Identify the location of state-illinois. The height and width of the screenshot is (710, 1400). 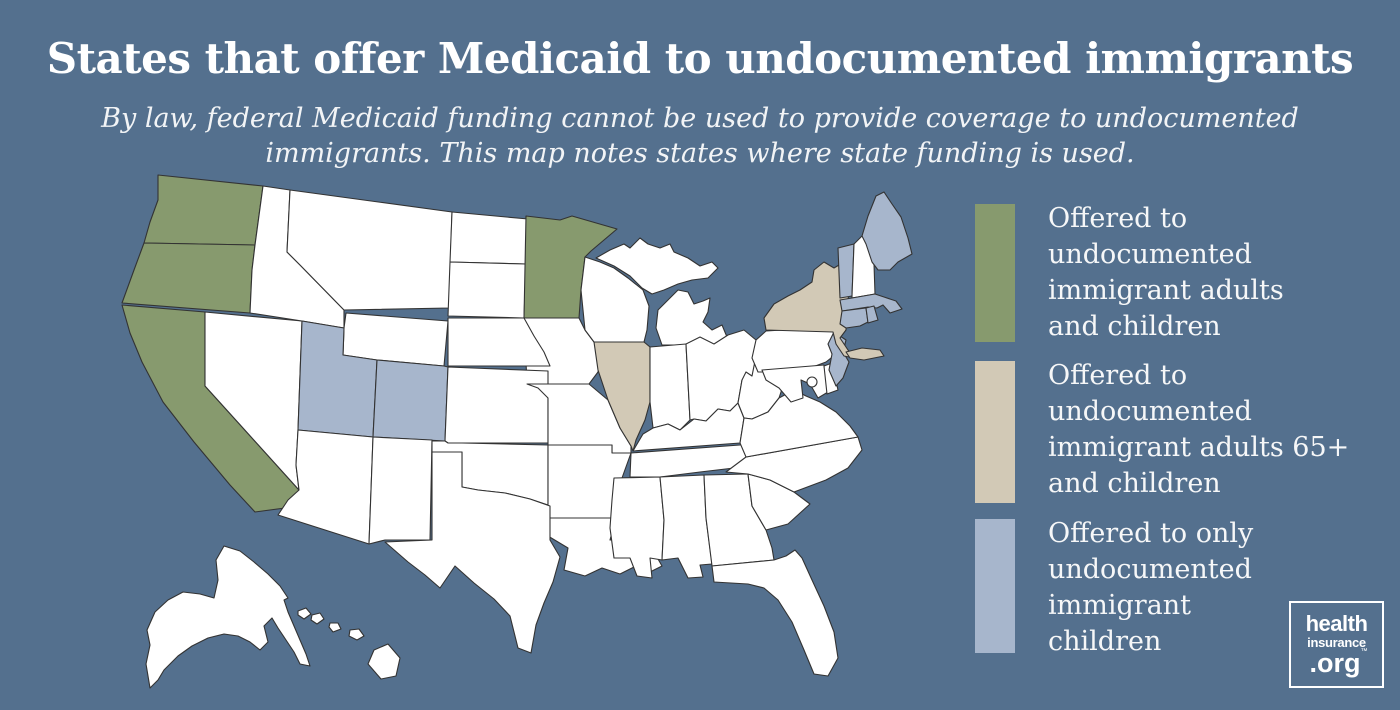
(622, 396).